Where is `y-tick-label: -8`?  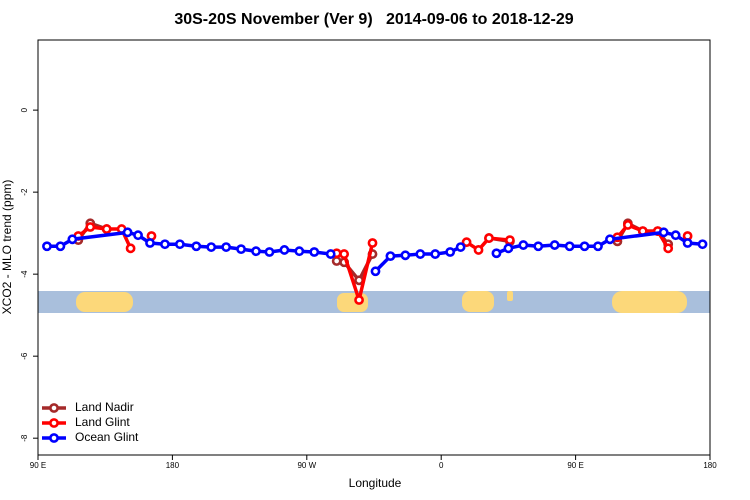 y-tick-label: -8 is located at coordinates (24, 438).